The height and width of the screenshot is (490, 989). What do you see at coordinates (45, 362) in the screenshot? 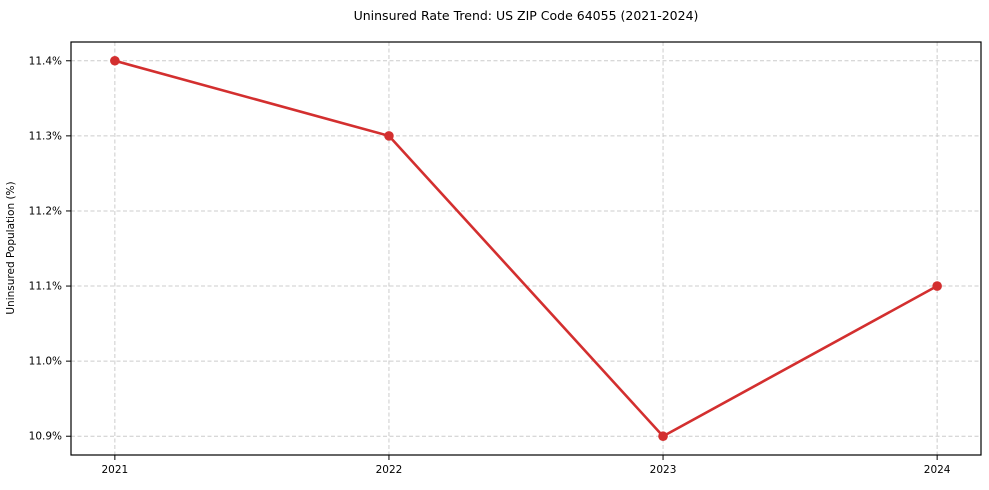
I see `y-tick-label: 11.0%` at bounding box center [45, 362].